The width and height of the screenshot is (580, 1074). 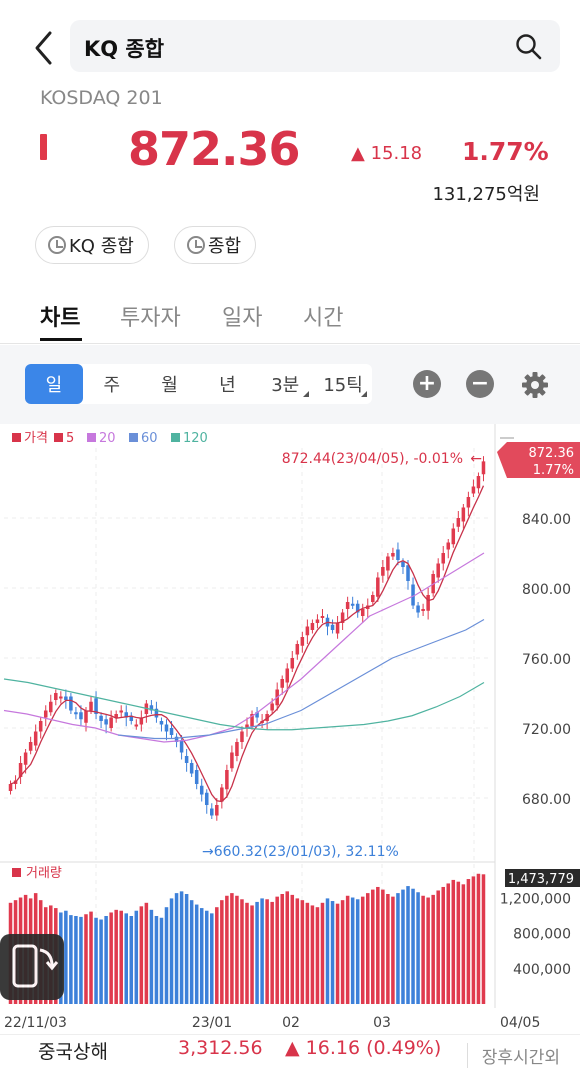 What do you see at coordinates (476, 459) in the screenshot?
I see `arrow-left-icon: ←` at bounding box center [476, 459].